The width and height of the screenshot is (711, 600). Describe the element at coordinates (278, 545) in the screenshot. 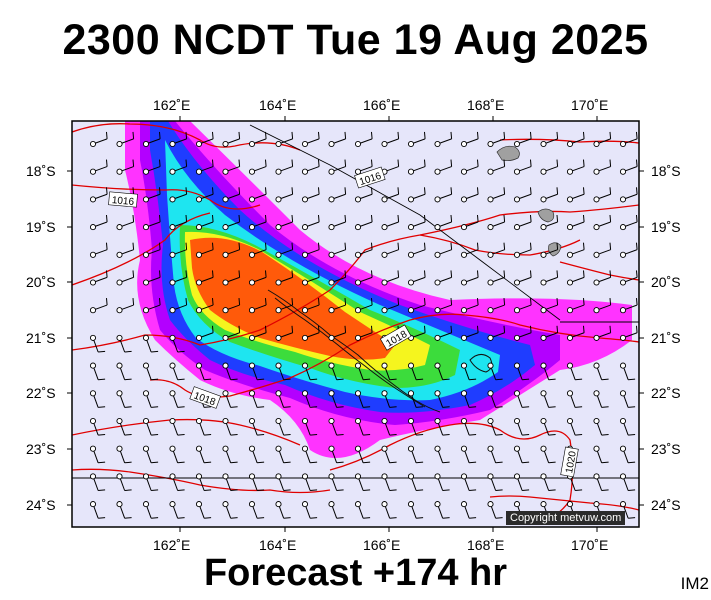

I see `lon-tick-bottom: 164˚E` at that location.